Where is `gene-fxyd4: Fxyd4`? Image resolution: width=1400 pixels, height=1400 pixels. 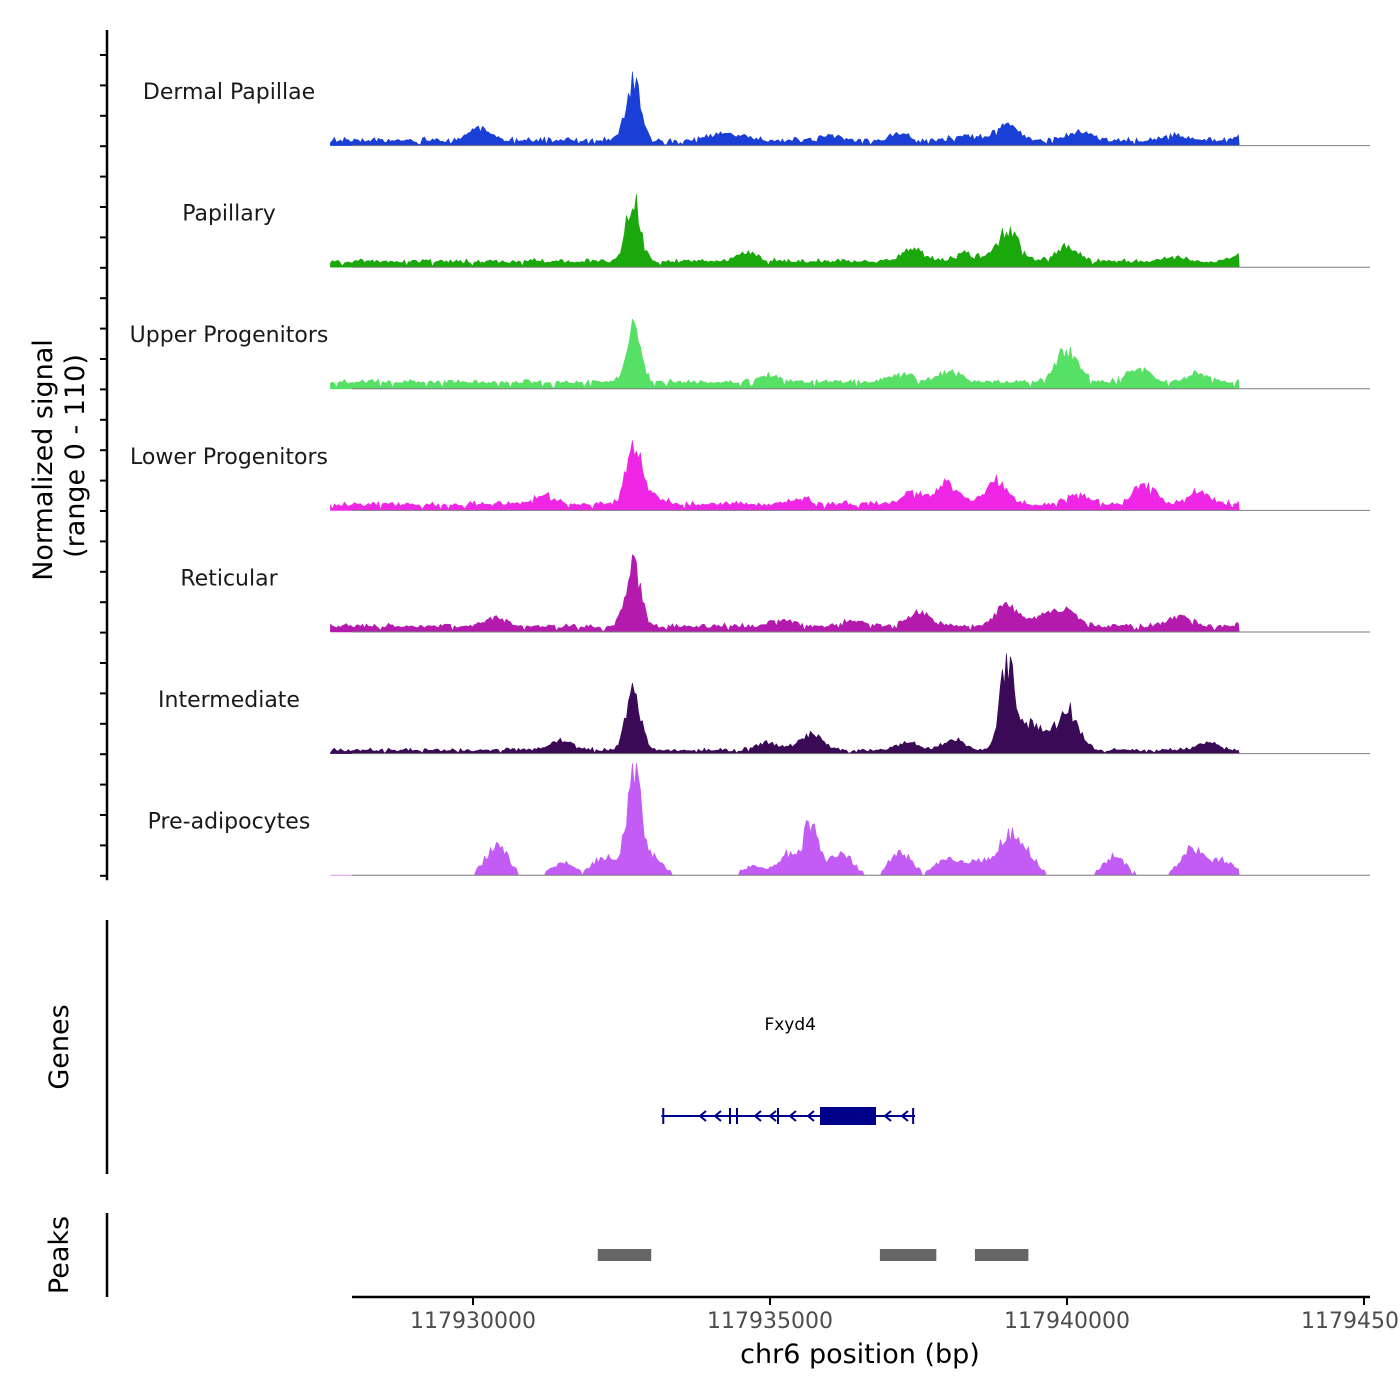 gene-fxyd4: Fxyd4 is located at coordinates (788, 1070).